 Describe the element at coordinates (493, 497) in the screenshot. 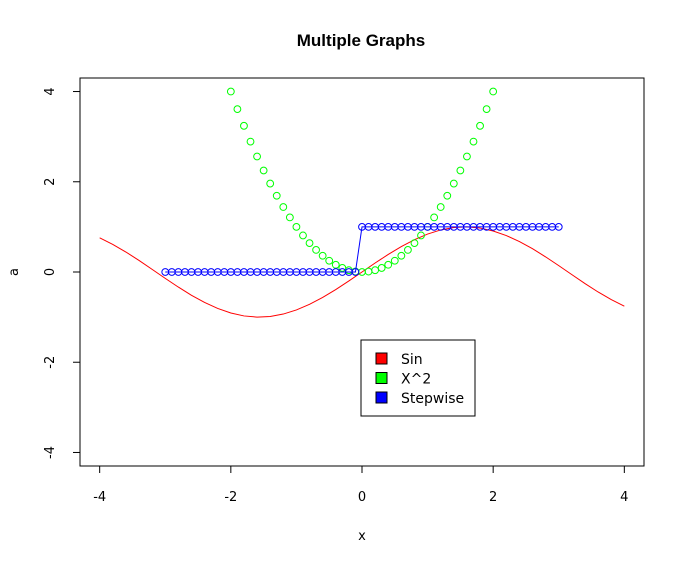

I see `x-tick-label: 2` at that location.